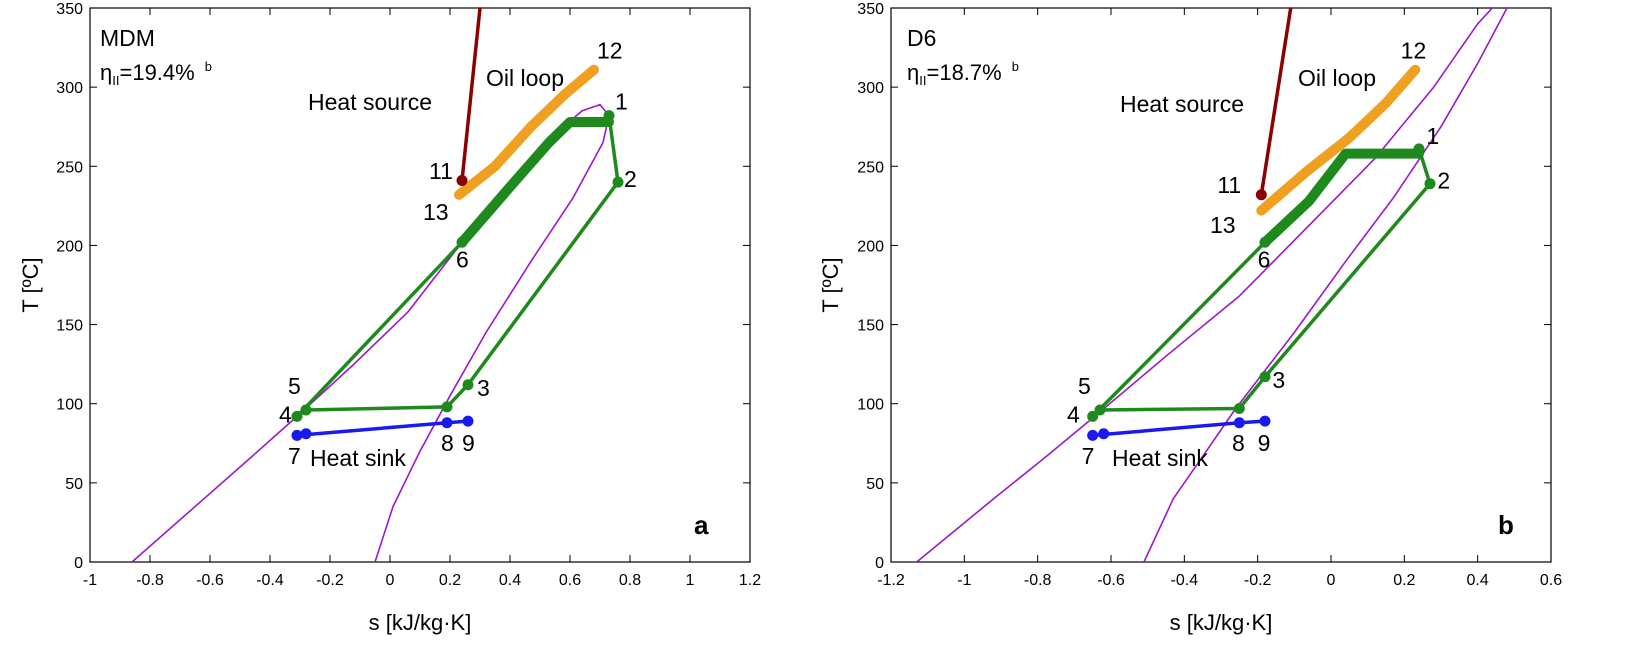 Image resolution: width=1625 pixels, height=657 pixels. Describe the element at coordinates (913, 72) in the screenshot. I see `panel-b-eta-symbol: η` at that location.